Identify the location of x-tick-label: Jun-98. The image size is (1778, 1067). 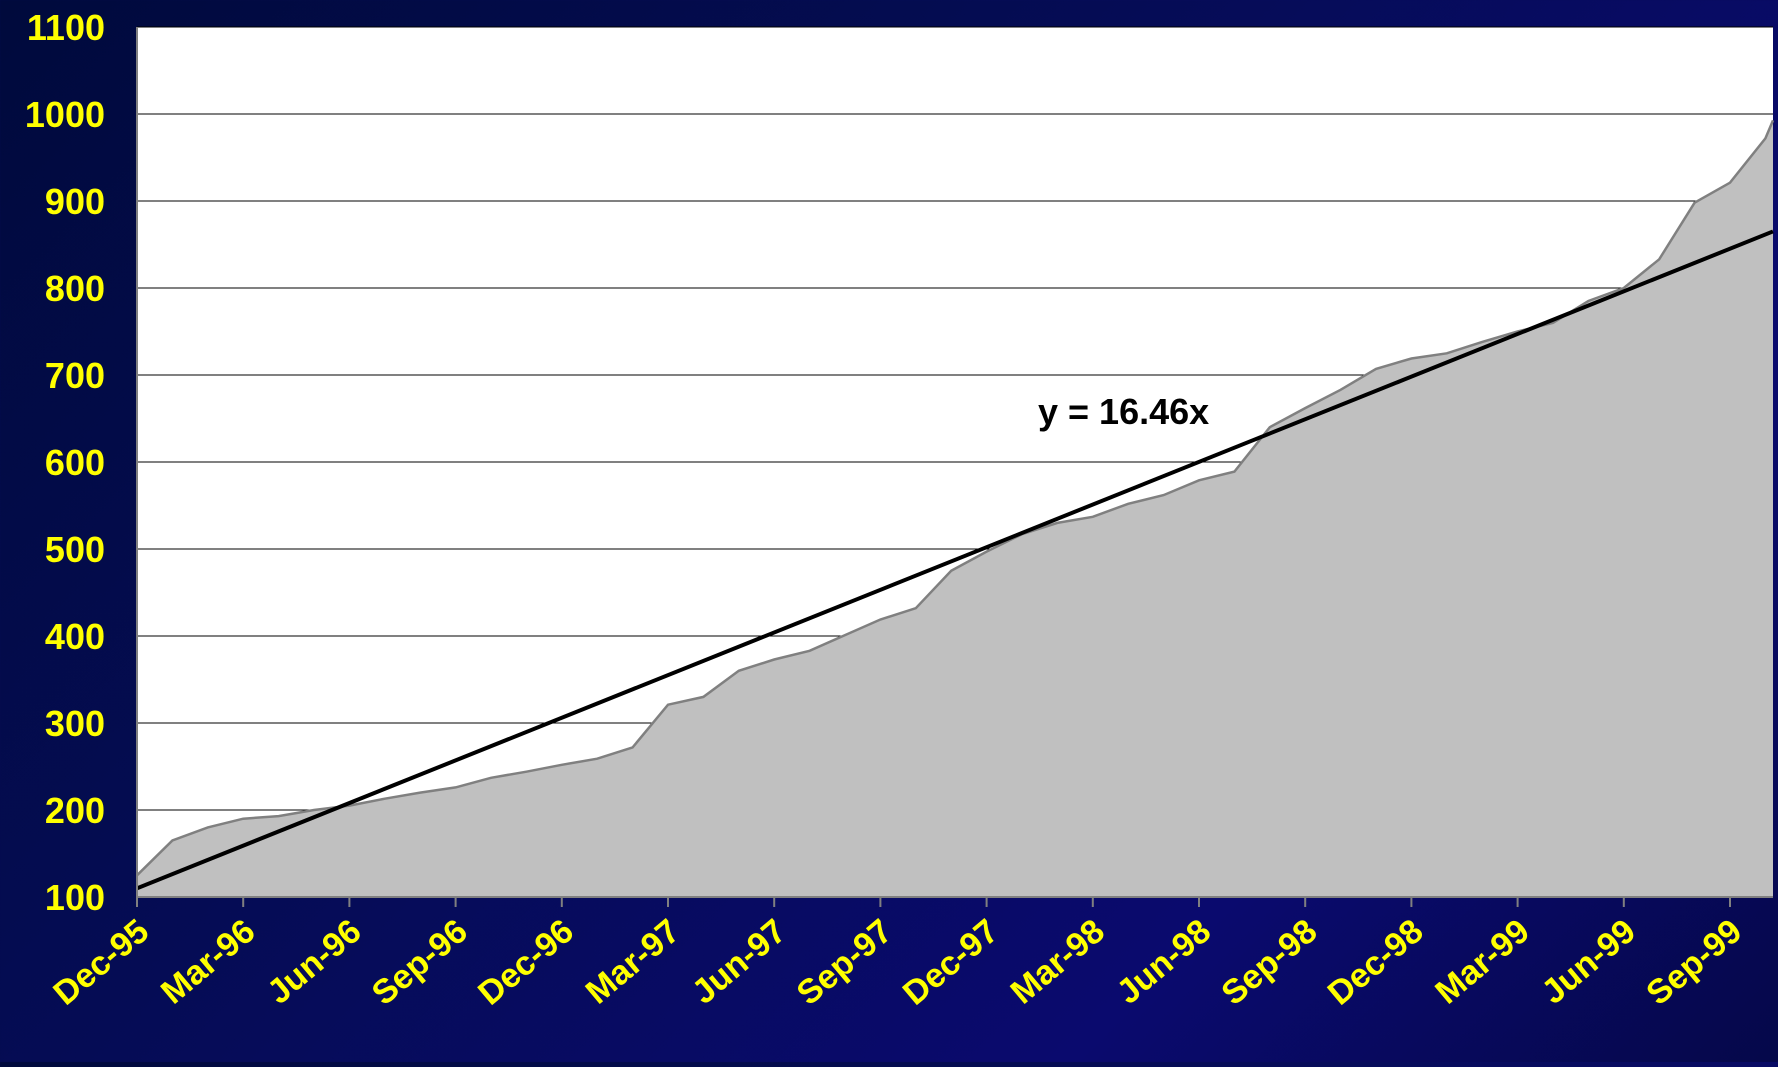
(1164, 962).